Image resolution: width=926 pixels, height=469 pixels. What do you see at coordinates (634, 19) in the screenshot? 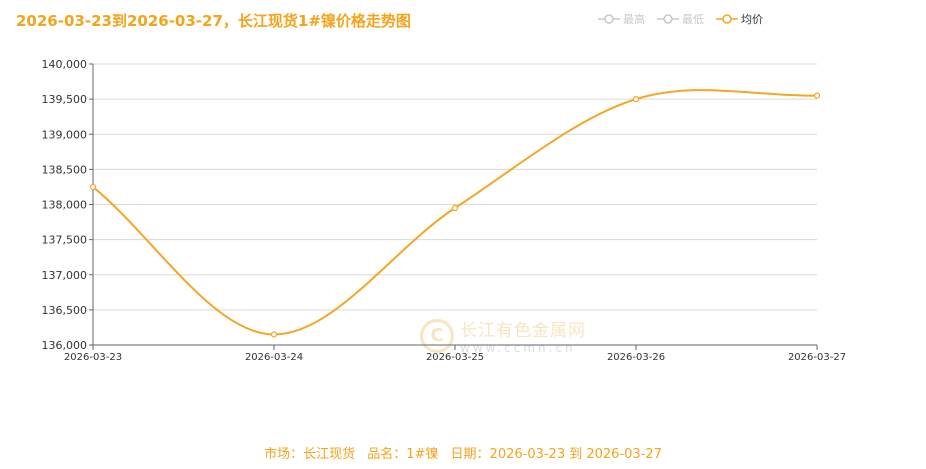
I see `legend-label-high: 最高` at bounding box center [634, 19].